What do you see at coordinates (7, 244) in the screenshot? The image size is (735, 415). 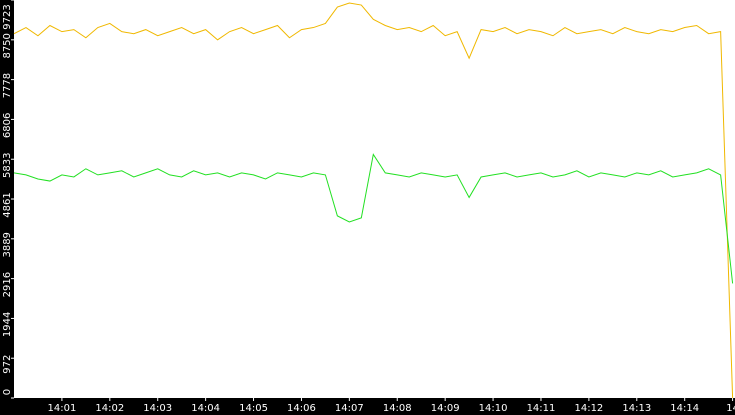 I see `y-tick-label: 3889` at bounding box center [7, 244].